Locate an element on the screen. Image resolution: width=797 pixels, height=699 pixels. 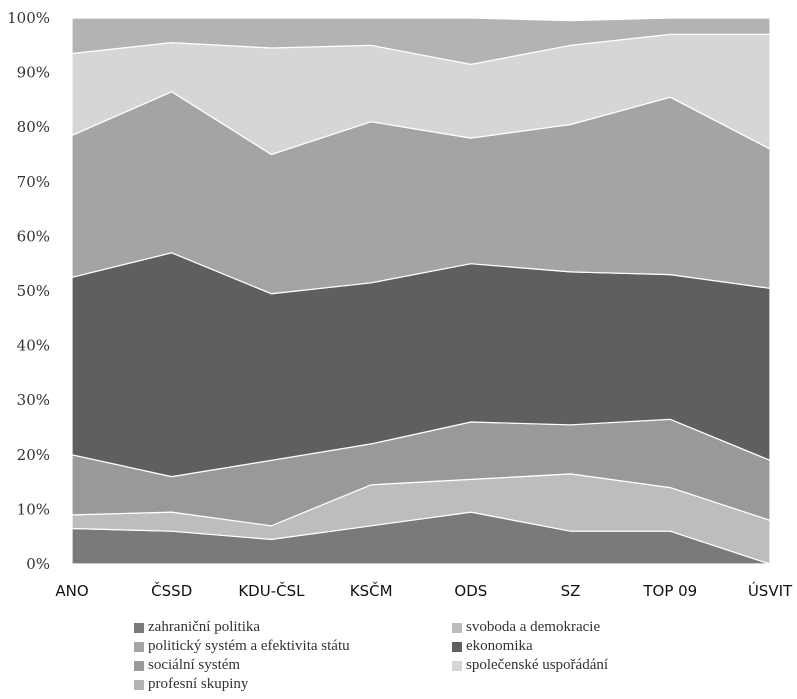
x-tick-label: KDU-ČSL is located at coordinates (271, 590).